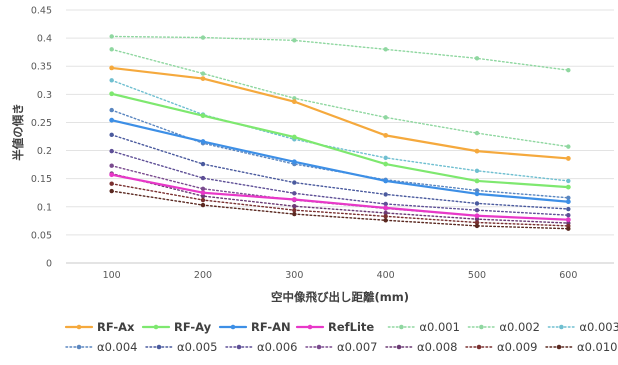 Image resolution: width=618 pixels, height=365 pixels. Describe the element at coordinates (598, 327) in the screenshot. I see `legend-label: α0.003` at that location.